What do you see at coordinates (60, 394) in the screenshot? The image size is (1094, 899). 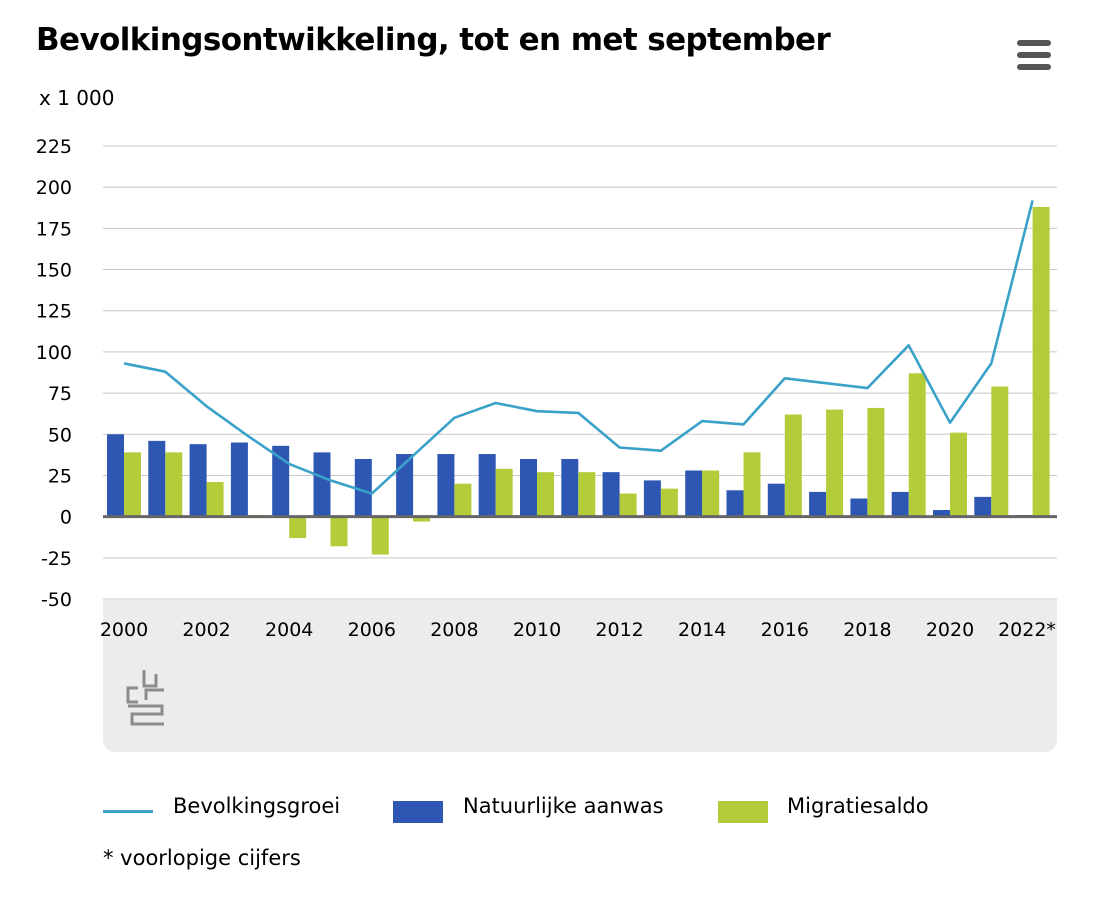 I see `y-tick-label: 75` at bounding box center [60, 394].